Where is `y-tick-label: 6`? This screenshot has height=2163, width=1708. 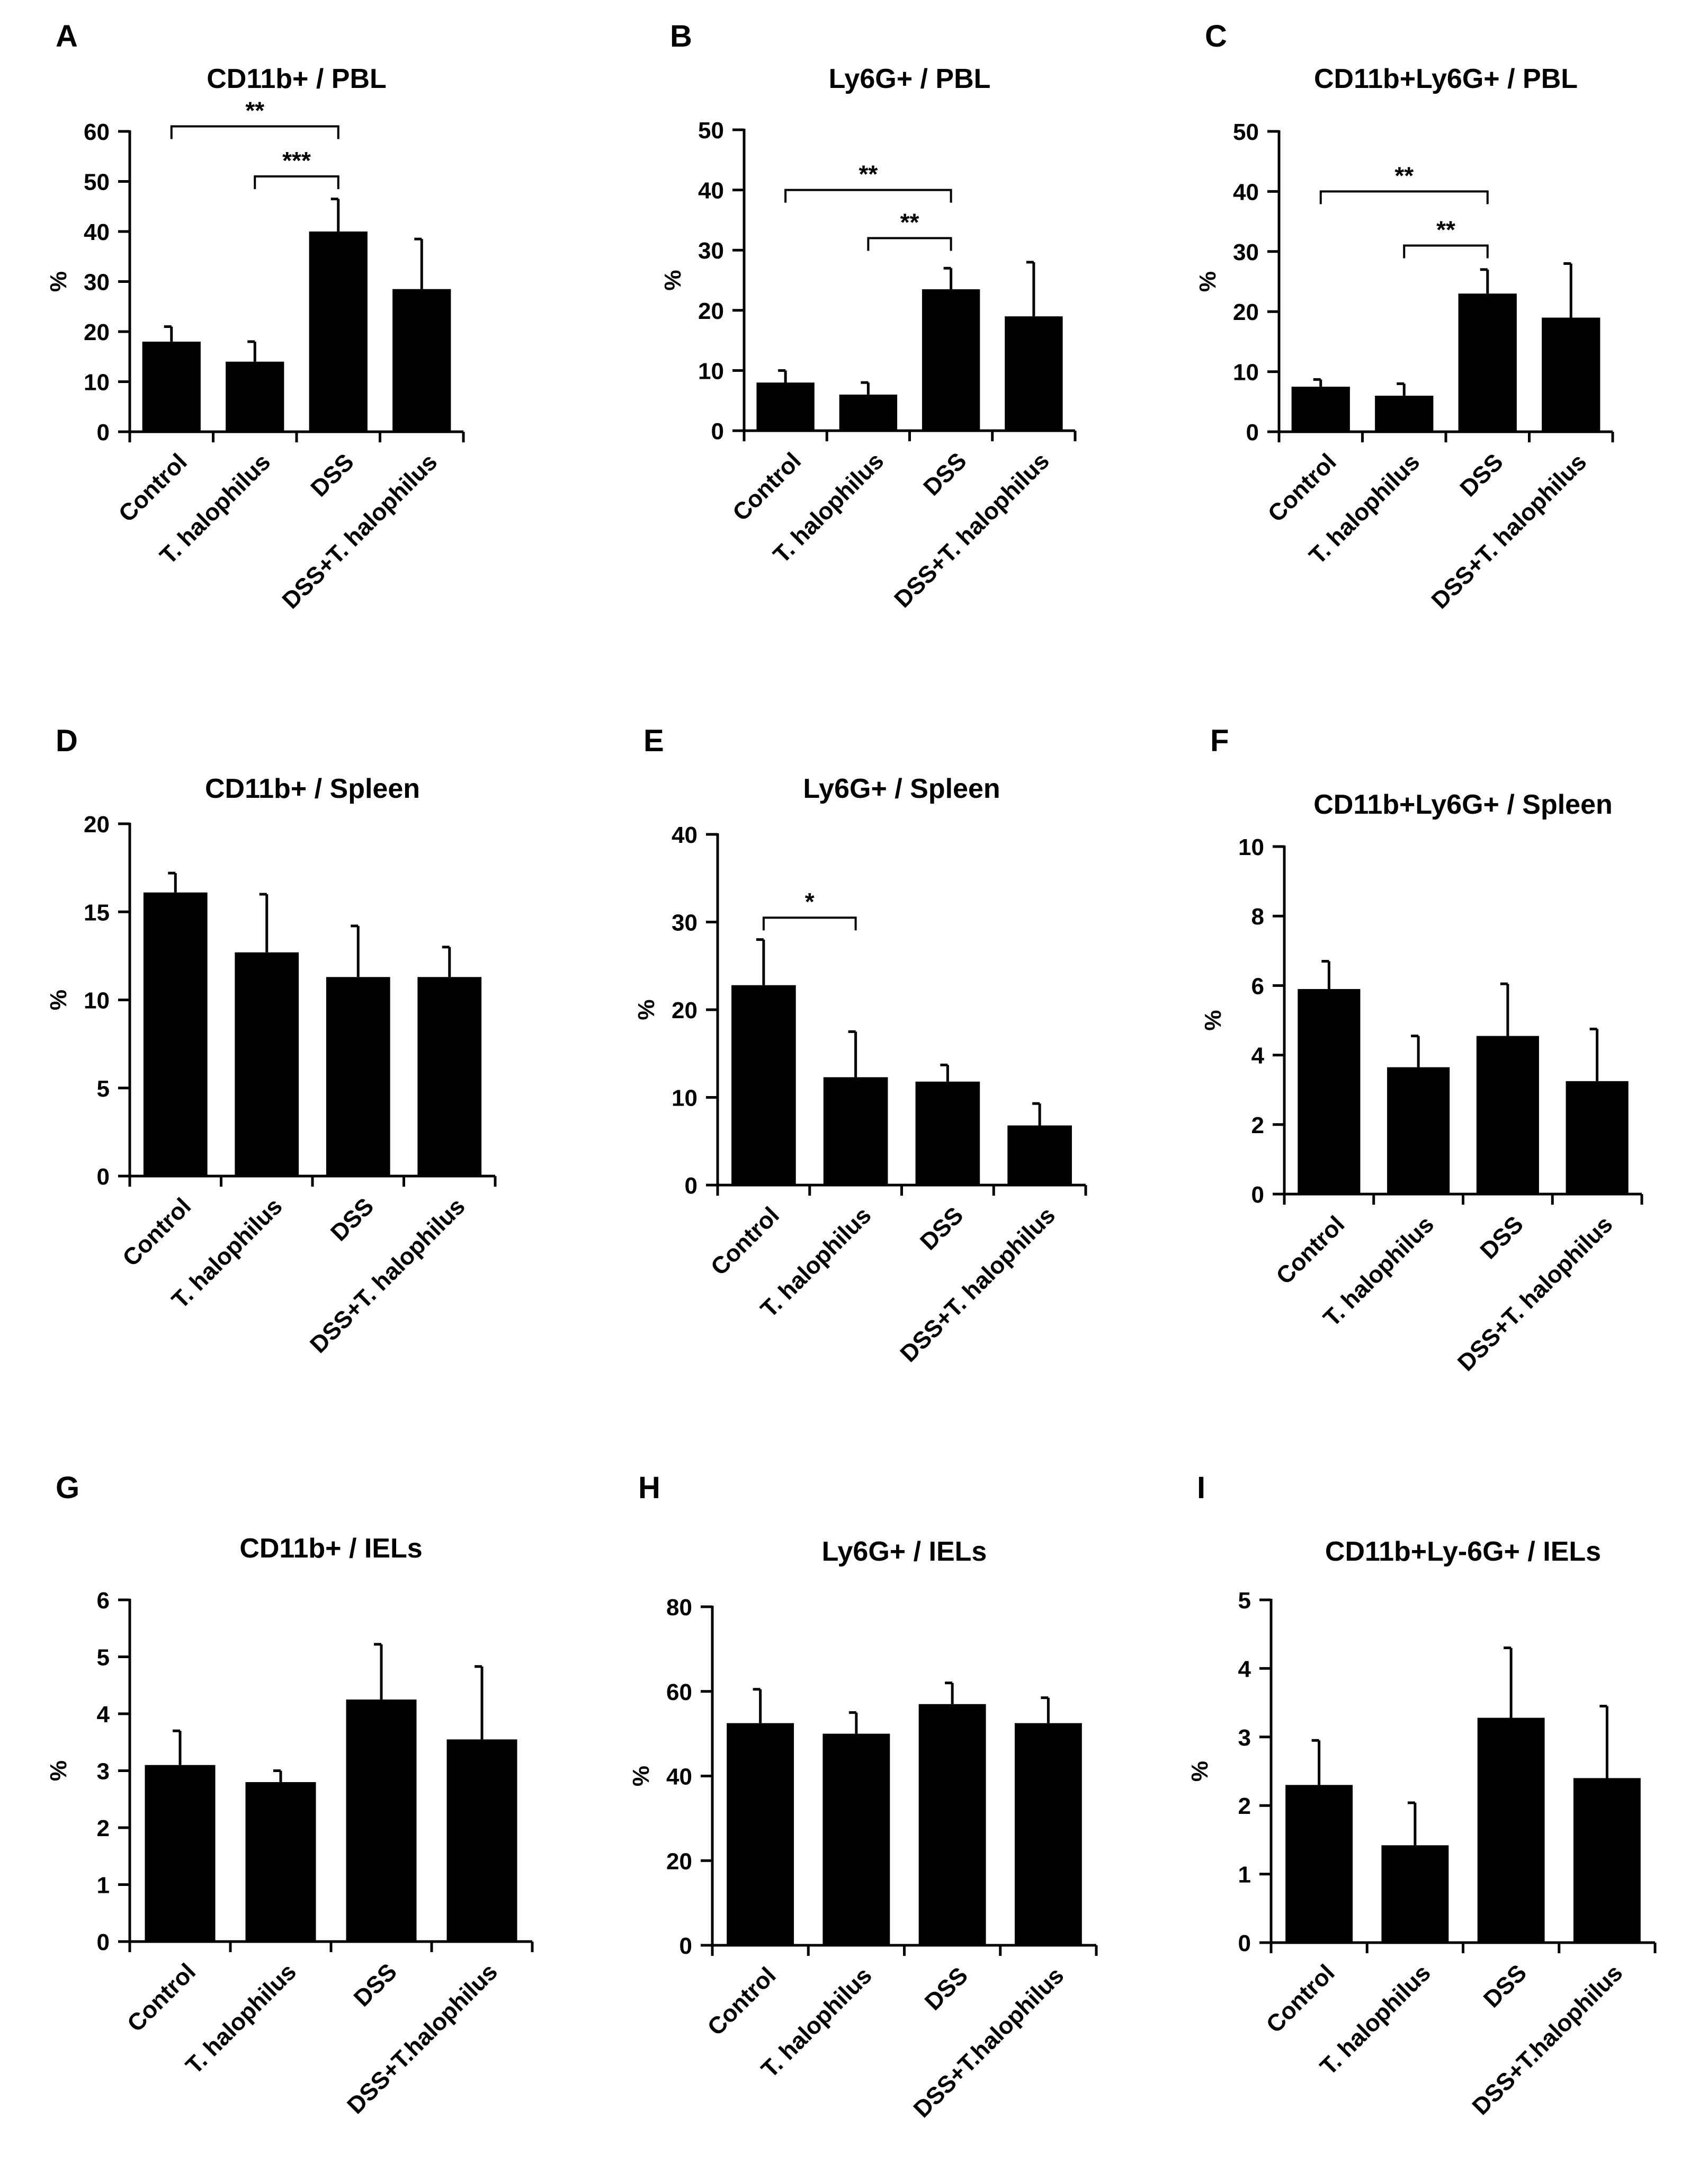
y-tick-label: 6 is located at coordinates (103, 1601).